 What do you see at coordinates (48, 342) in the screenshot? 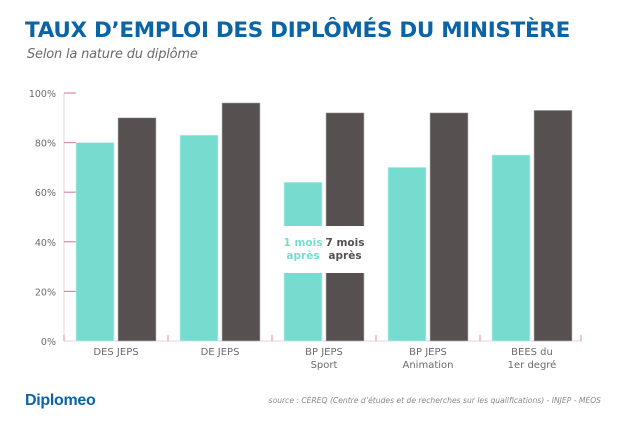
I see `y-tick-label: 0%` at bounding box center [48, 342].